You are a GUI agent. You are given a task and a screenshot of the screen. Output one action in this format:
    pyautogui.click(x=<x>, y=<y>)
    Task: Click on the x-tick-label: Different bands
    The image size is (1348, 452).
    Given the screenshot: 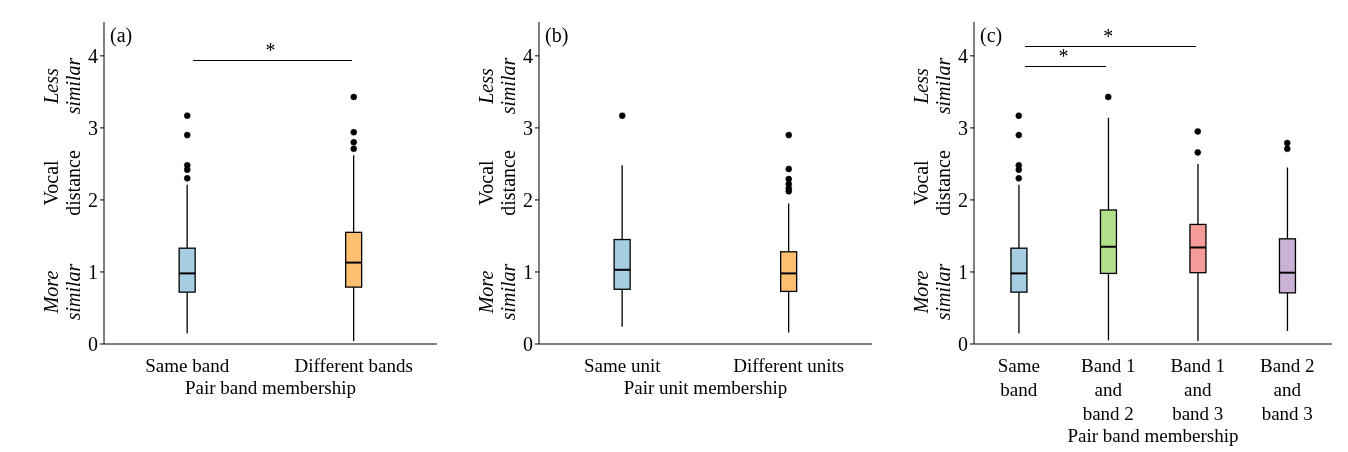 What is the action you would take?
    pyautogui.click(x=353, y=365)
    